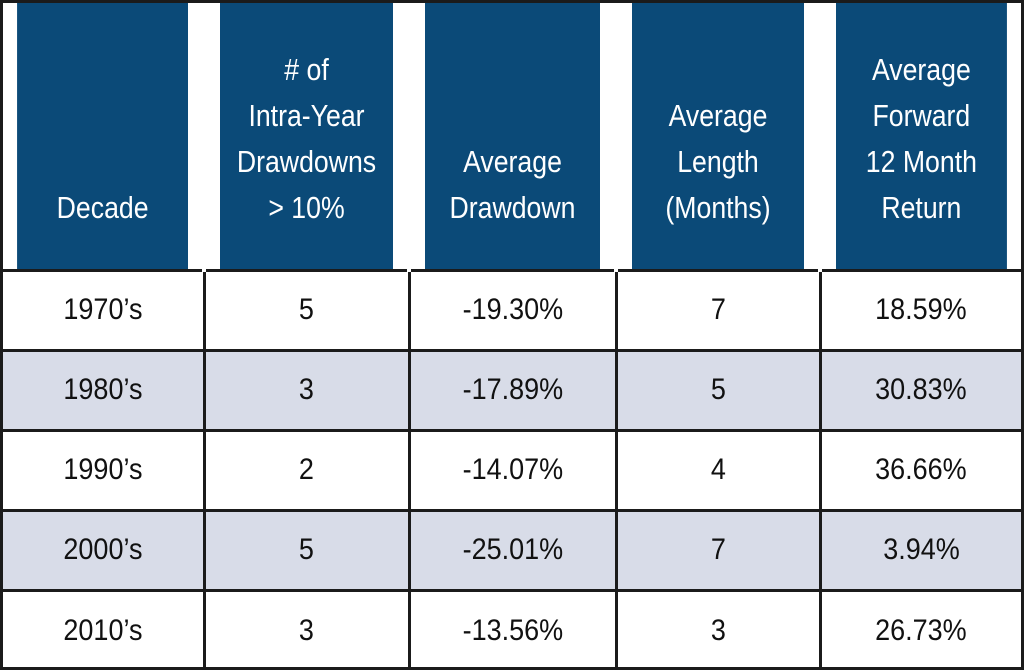 This screenshot has height=670, width=1024. I want to click on cell-forward-return: 18.59%, so click(919, 309).